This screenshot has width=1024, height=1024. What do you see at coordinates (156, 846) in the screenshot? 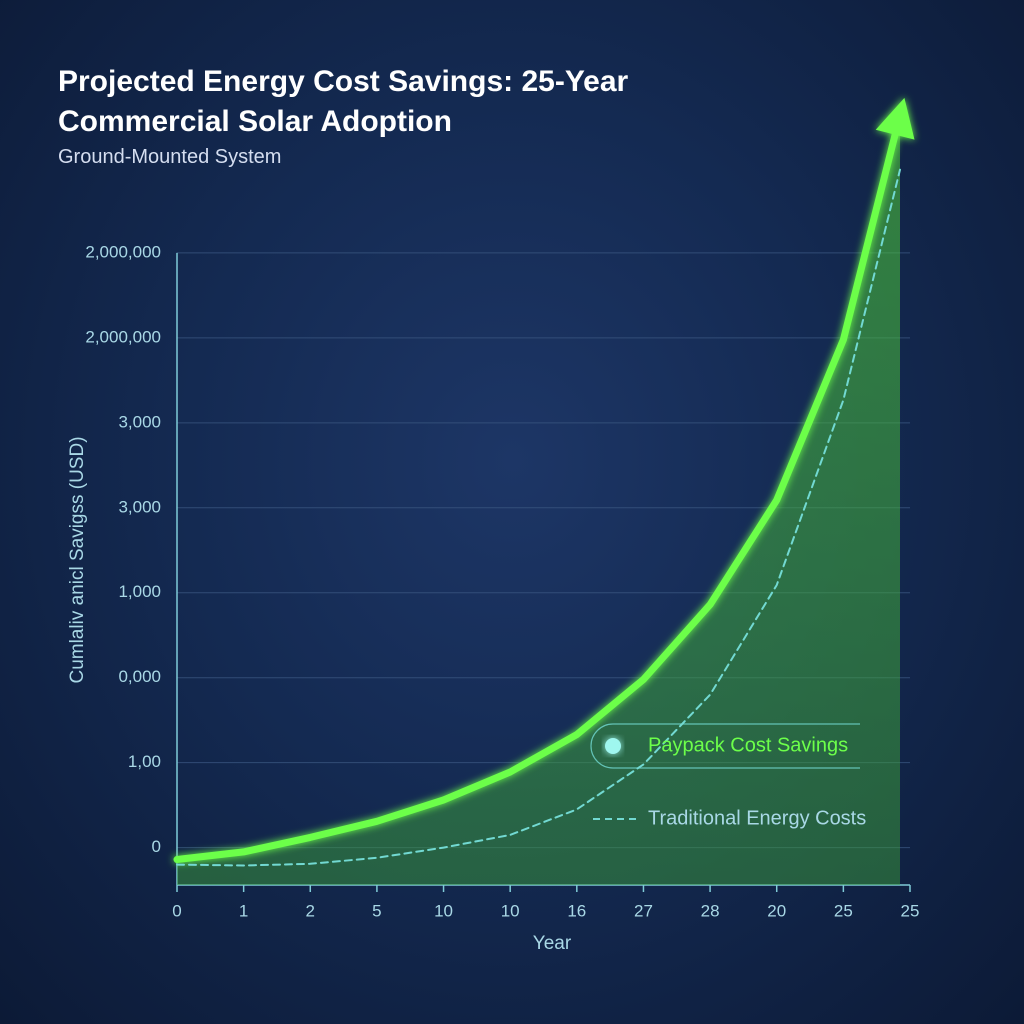
I see `y-tick-label: 0` at bounding box center [156, 846].